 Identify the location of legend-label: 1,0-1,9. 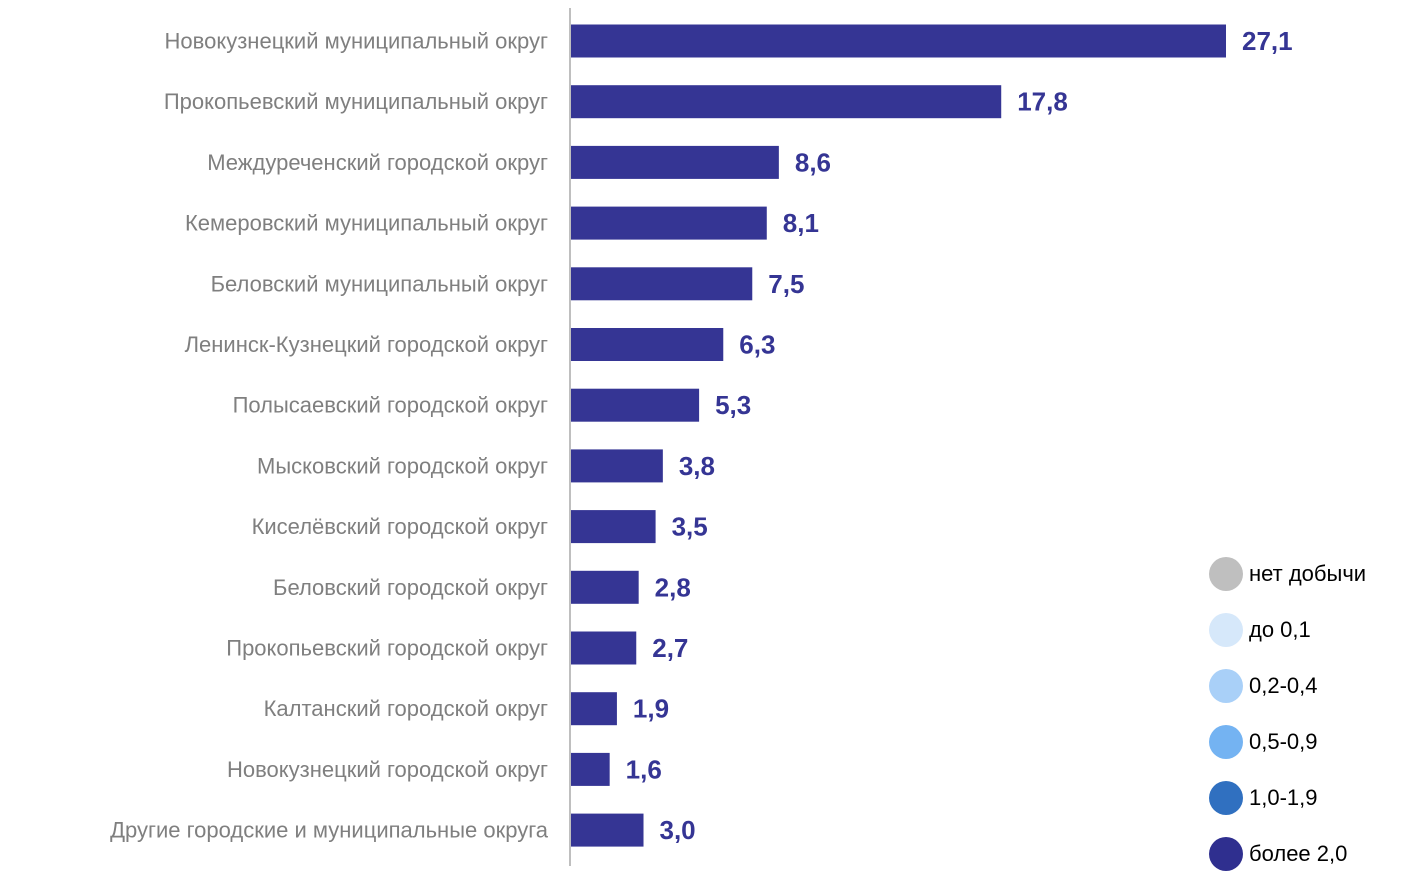
(1283, 797).